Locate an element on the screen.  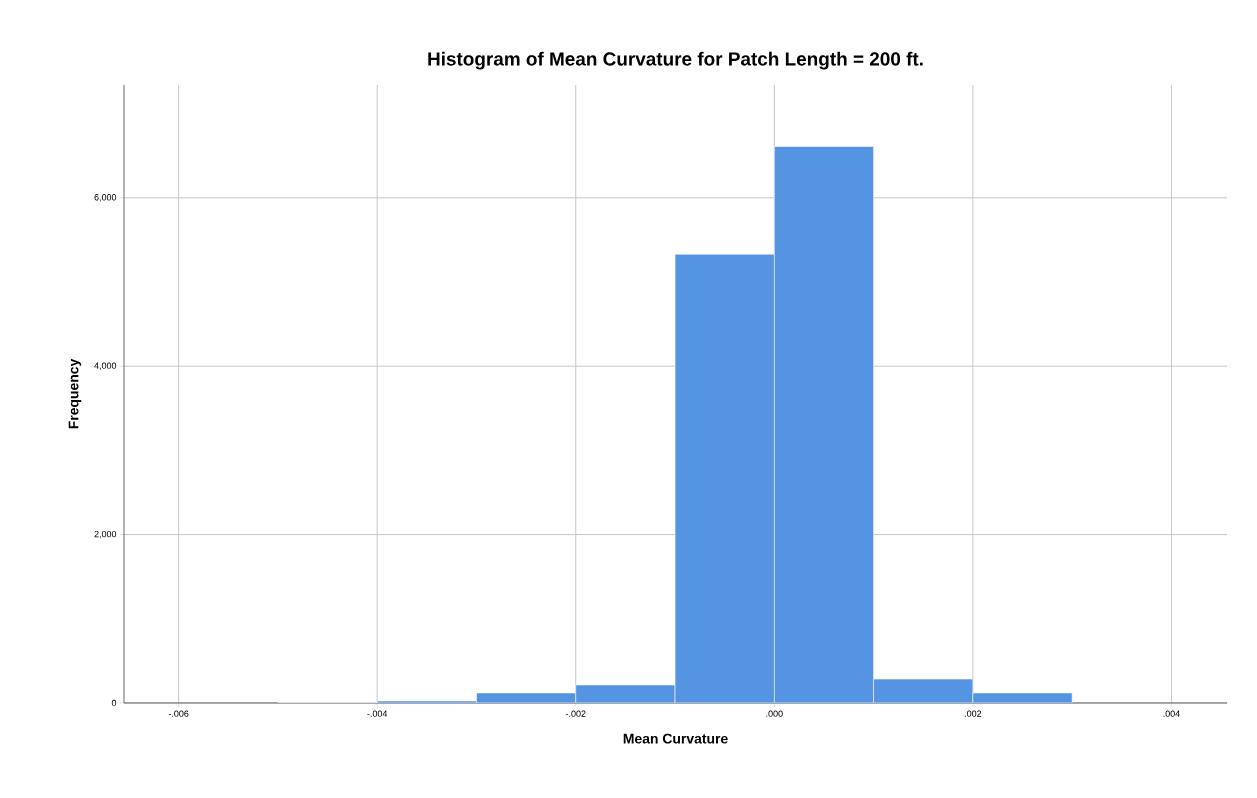
y-tick-label: 2,000 is located at coordinates (105, 534).